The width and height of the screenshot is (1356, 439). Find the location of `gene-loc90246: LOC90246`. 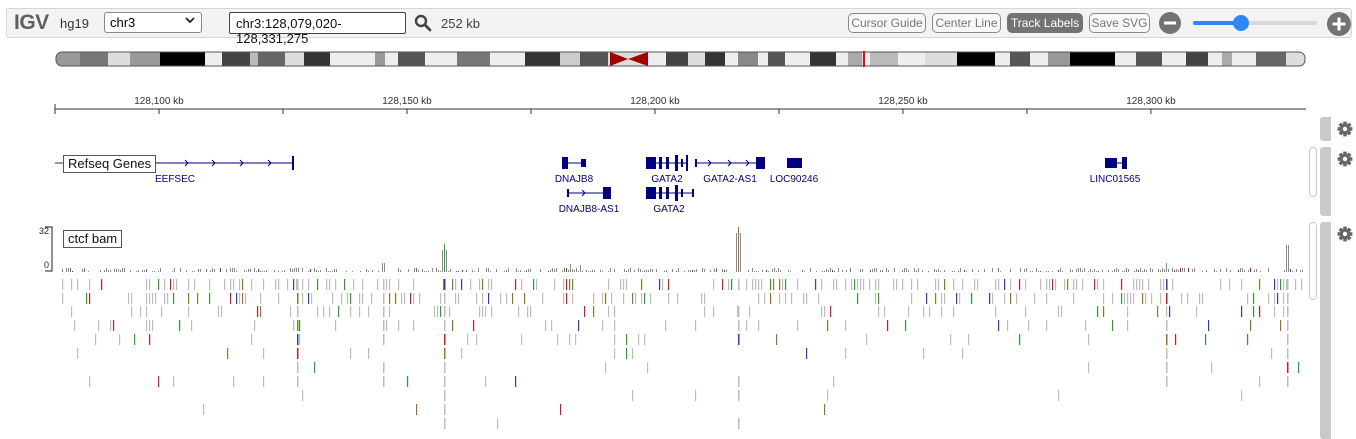

gene-loc90246: LOC90246 is located at coordinates (794, 171).